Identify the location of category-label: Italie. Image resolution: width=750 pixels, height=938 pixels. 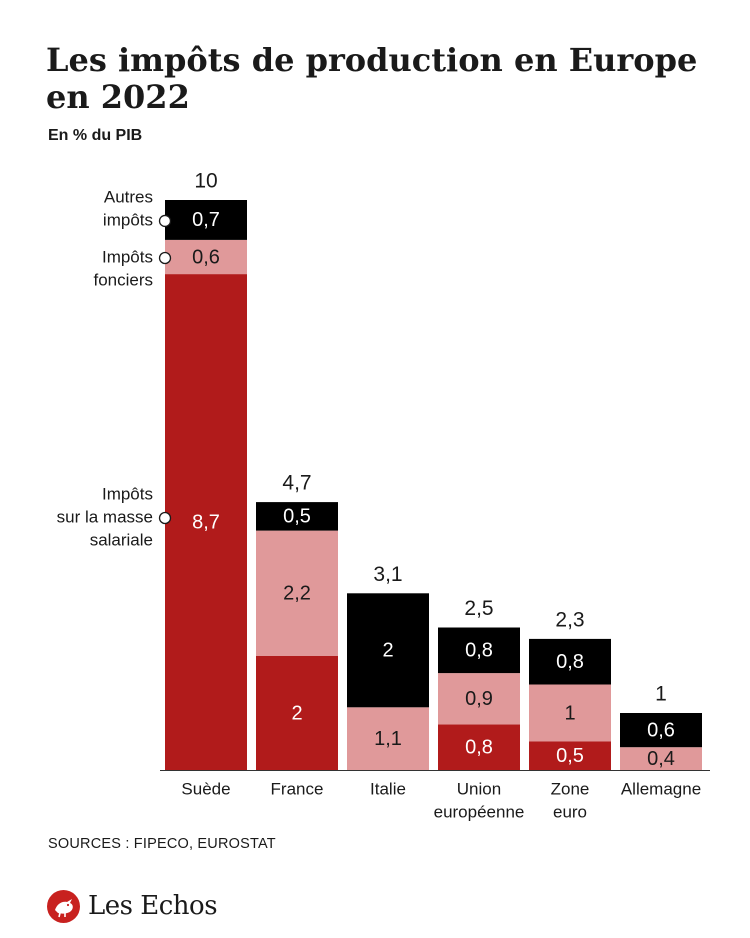
(388, 788).